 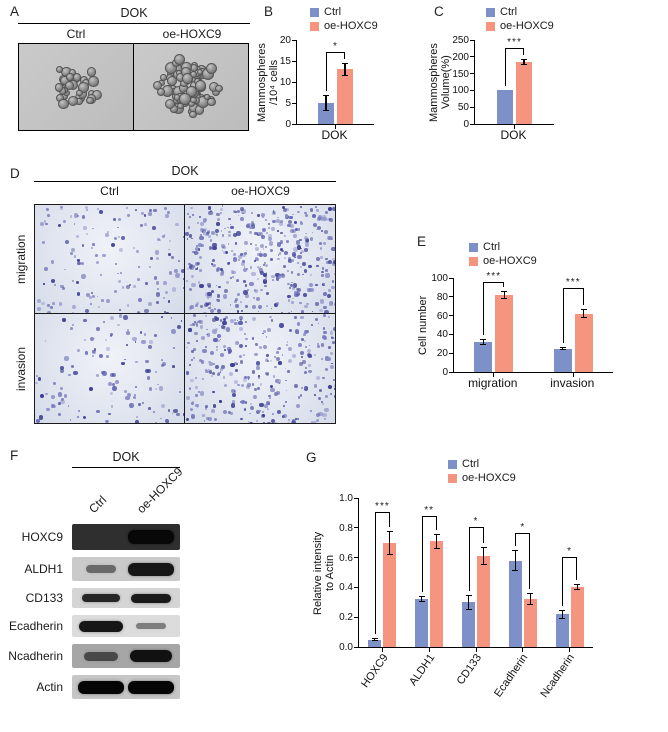 What do you see at coordinates (530, 599) in the screenshot?
I see `error-bar` at bounding box center [530, 599].